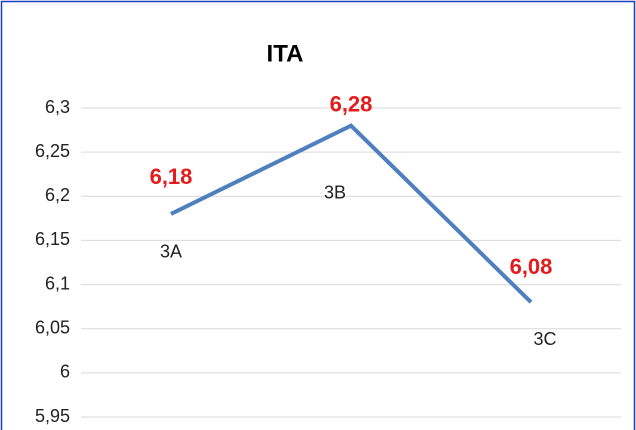  I want to click on data-label: 6,18, so click(171, 176).